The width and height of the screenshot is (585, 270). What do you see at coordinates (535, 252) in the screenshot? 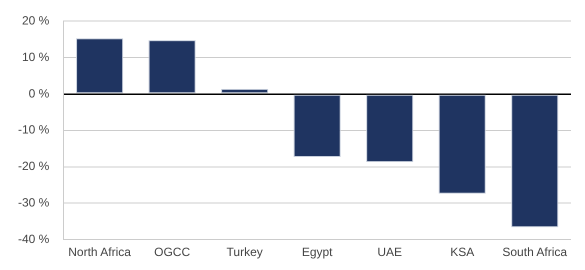
I see `x-tick-label: South Africa` at bounding box center [535, 252].